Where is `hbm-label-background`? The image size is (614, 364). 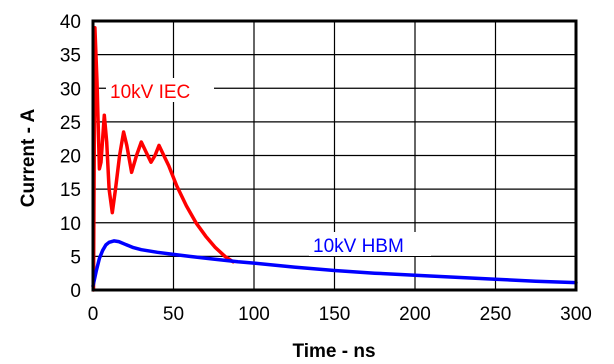 hbm-label-background is located at coordinates (370, 244).